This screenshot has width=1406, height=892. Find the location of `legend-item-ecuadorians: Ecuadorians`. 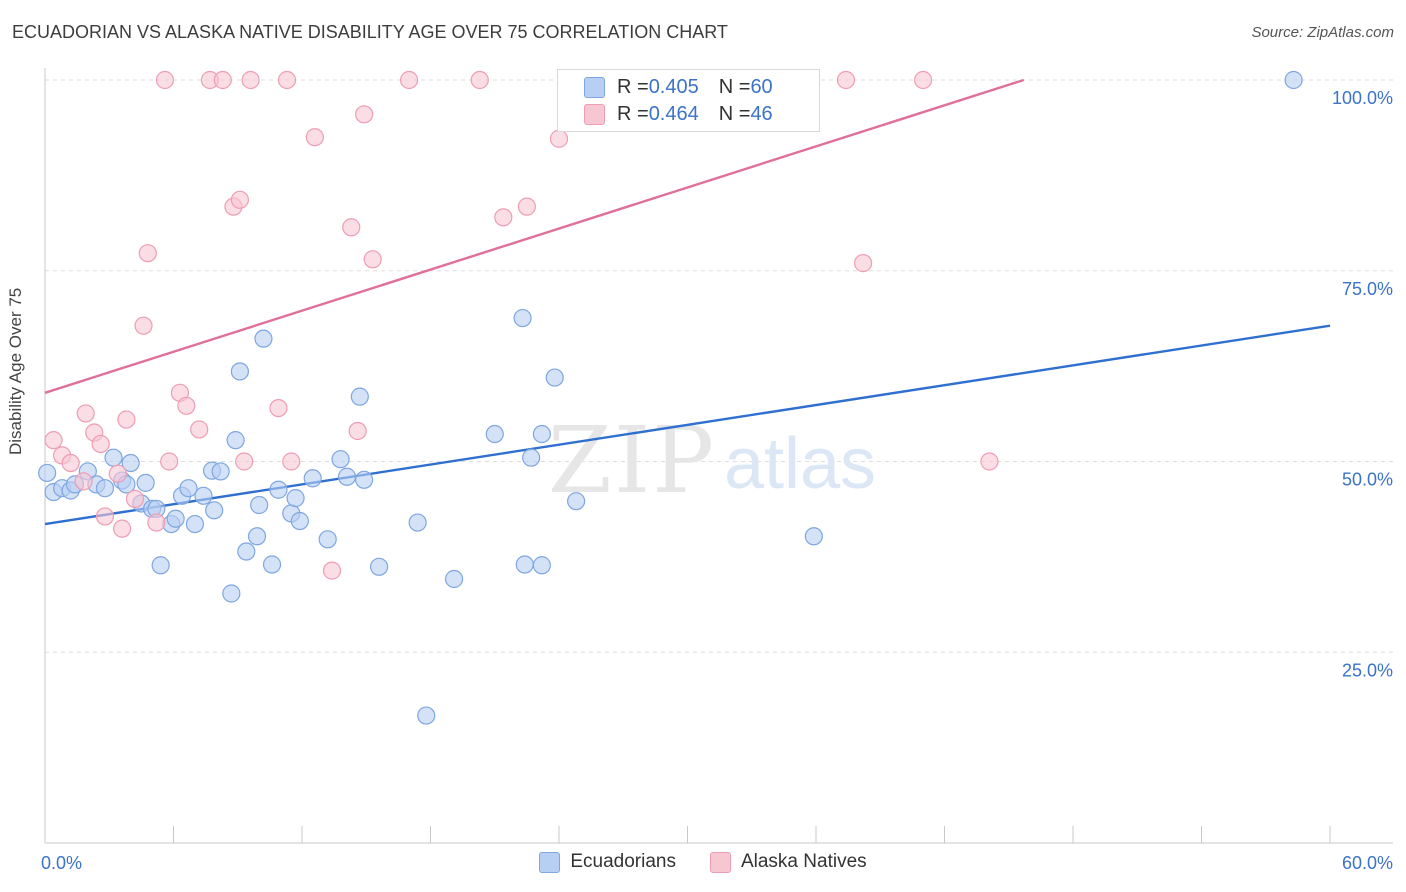

legend-item-ecuadorians: Ecuadorians is located at coordinates (607, 862).